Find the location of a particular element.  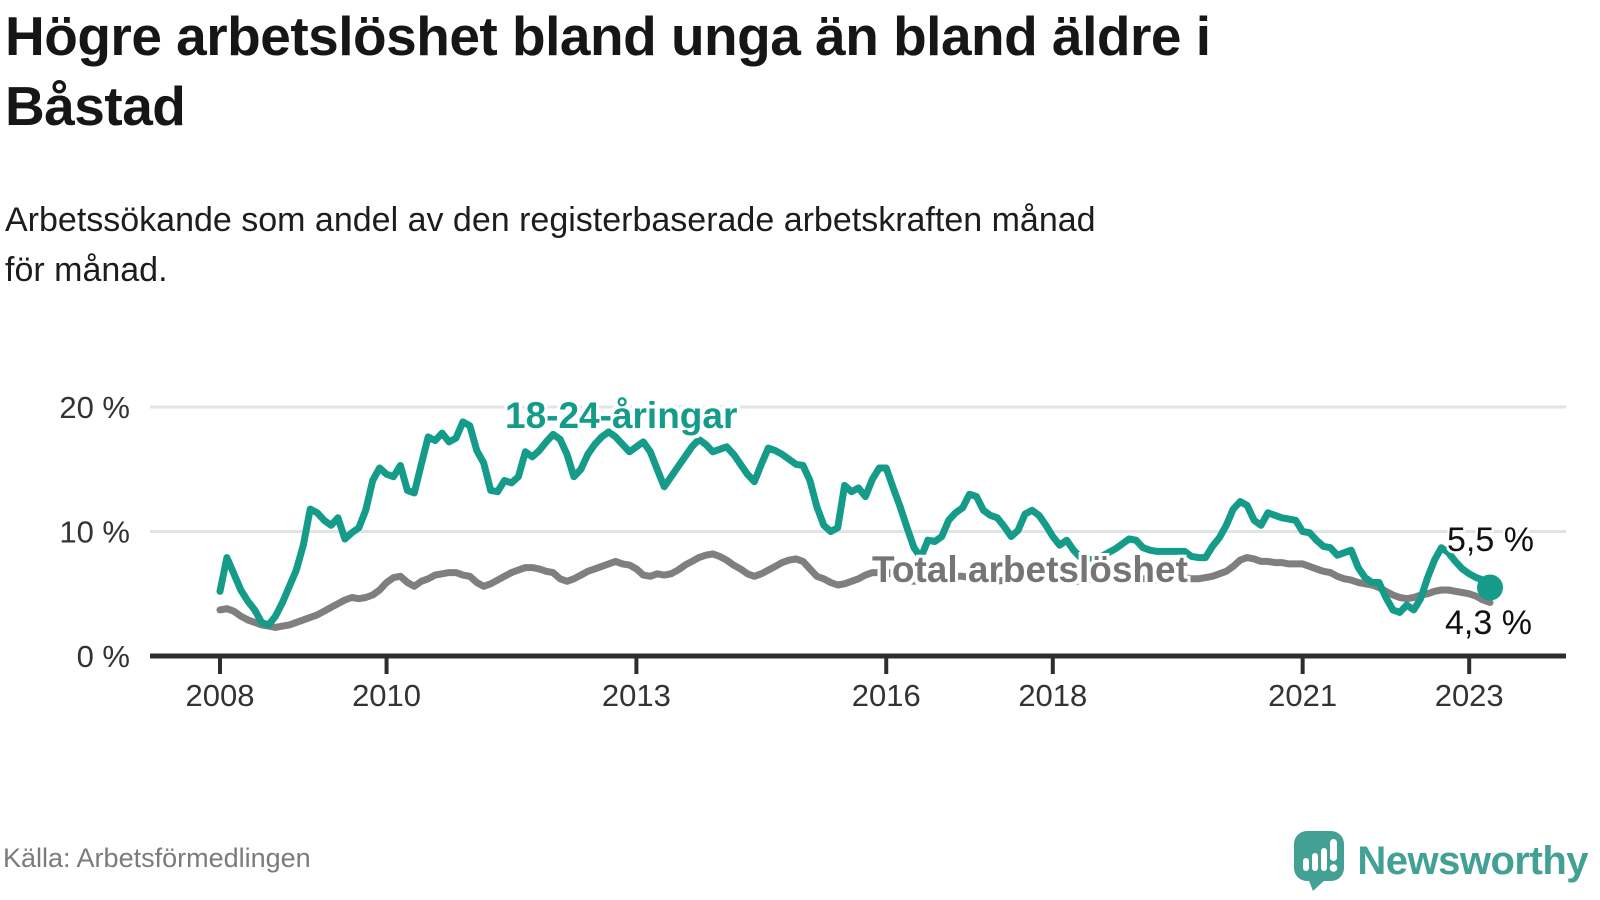

series-label-youth: 18-24-åringar is located at coordinates (621, 415).